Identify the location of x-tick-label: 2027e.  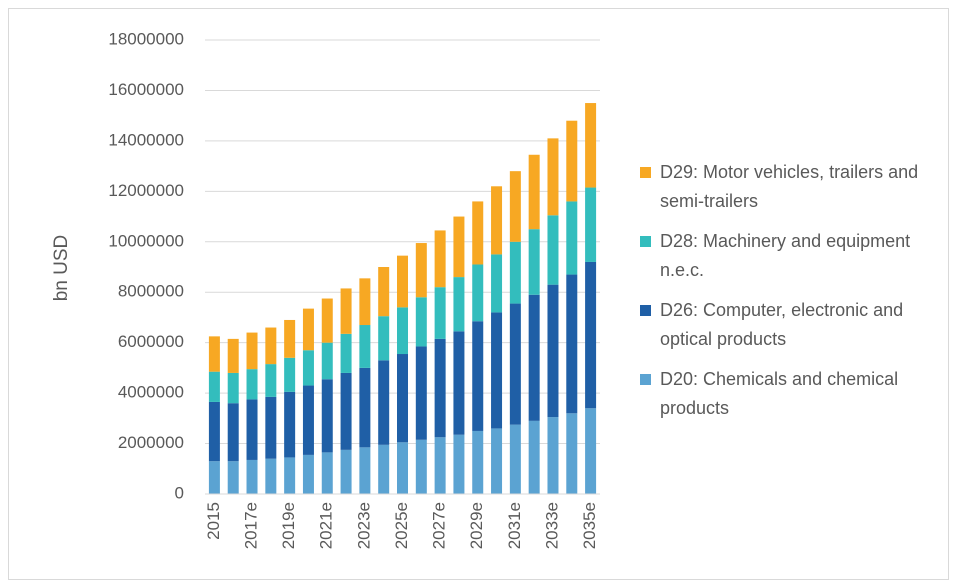
(439, 525).